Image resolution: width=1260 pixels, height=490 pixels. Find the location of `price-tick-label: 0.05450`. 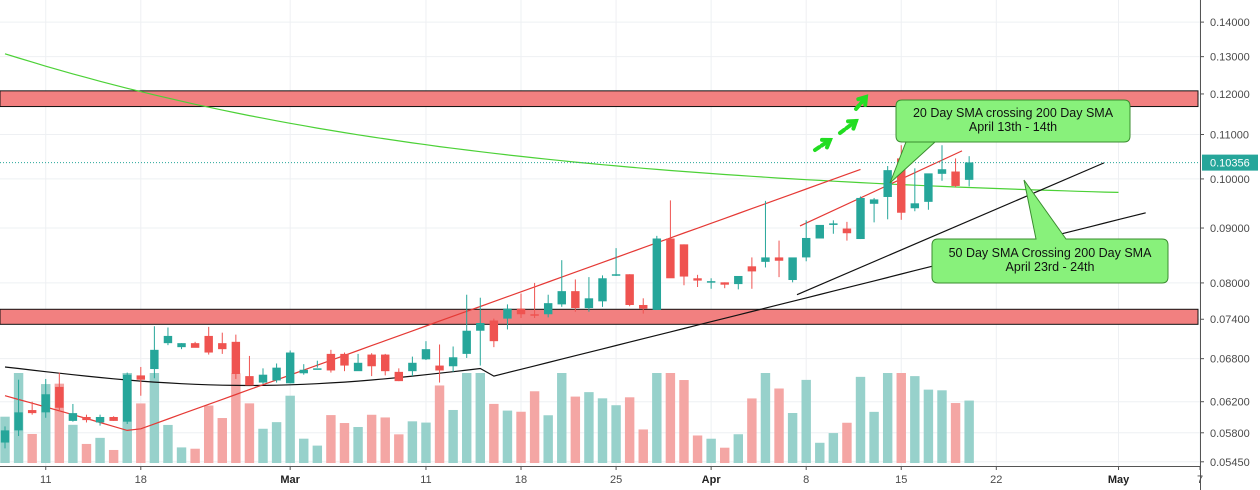

price-tick-label: 0.05450 is located at coordinates (1230, 463).